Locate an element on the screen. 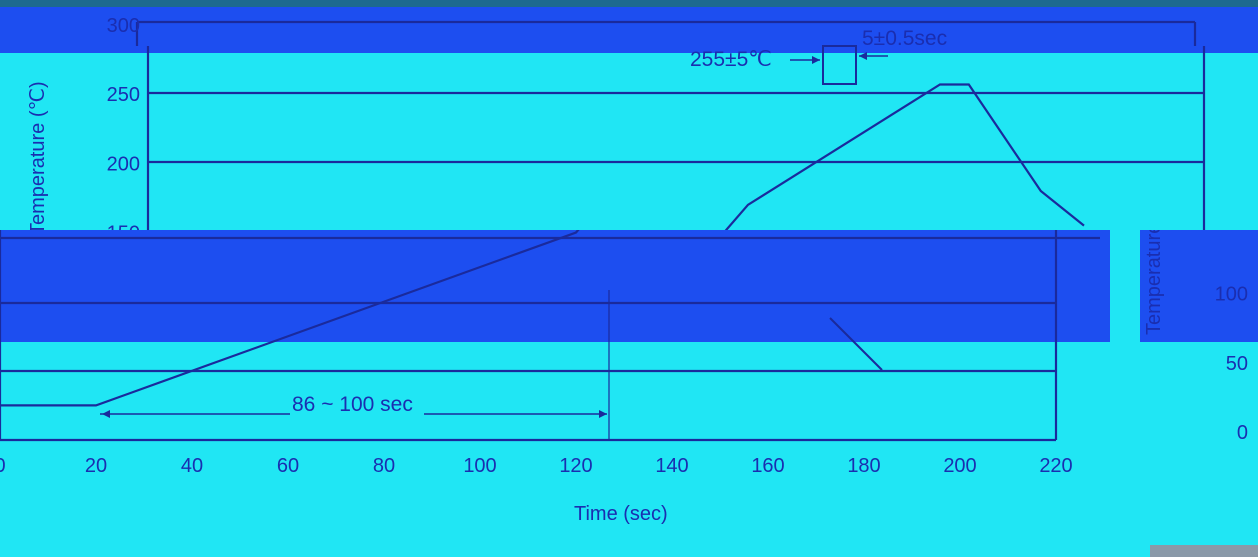 The image size is (1258, 557). peak-temp-label: 255±5℃ is located at coordinates (731, 59).